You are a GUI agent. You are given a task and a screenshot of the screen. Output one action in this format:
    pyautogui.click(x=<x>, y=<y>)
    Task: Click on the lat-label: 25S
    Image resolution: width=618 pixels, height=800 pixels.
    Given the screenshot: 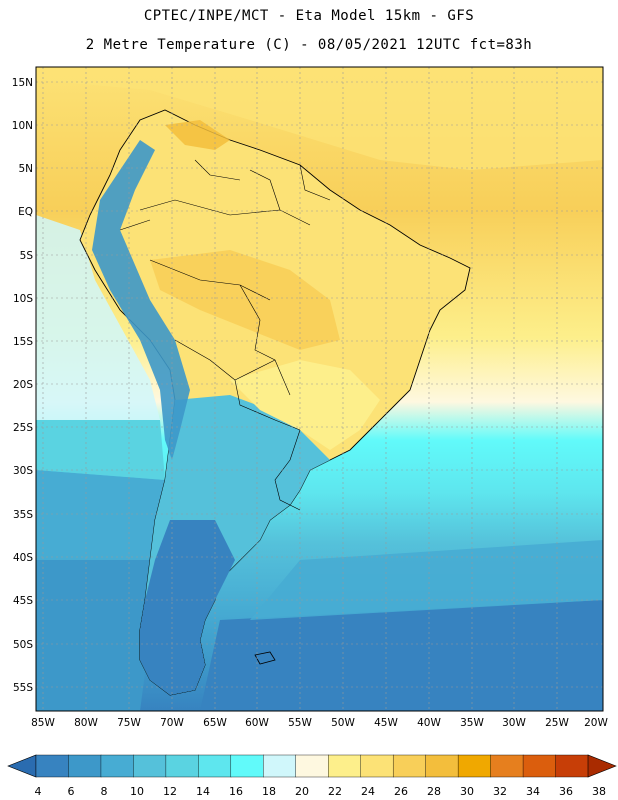 What is the action you would take?
    pyautogui.click(x=23, y=428)
    